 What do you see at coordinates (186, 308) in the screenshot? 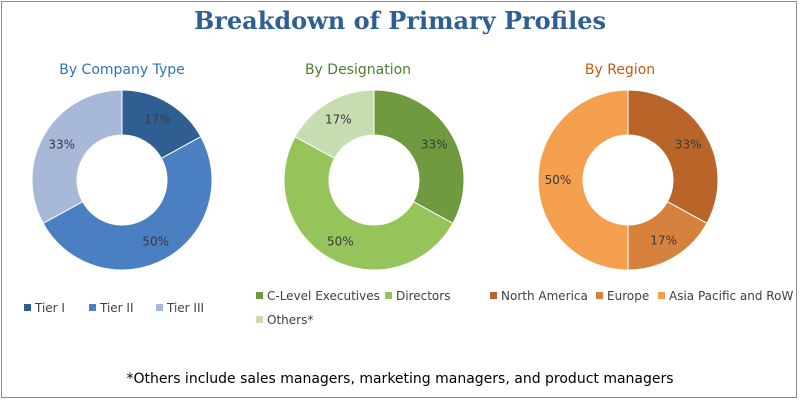
I see `legend-label: Tier III` at bounding box center [186, 308].